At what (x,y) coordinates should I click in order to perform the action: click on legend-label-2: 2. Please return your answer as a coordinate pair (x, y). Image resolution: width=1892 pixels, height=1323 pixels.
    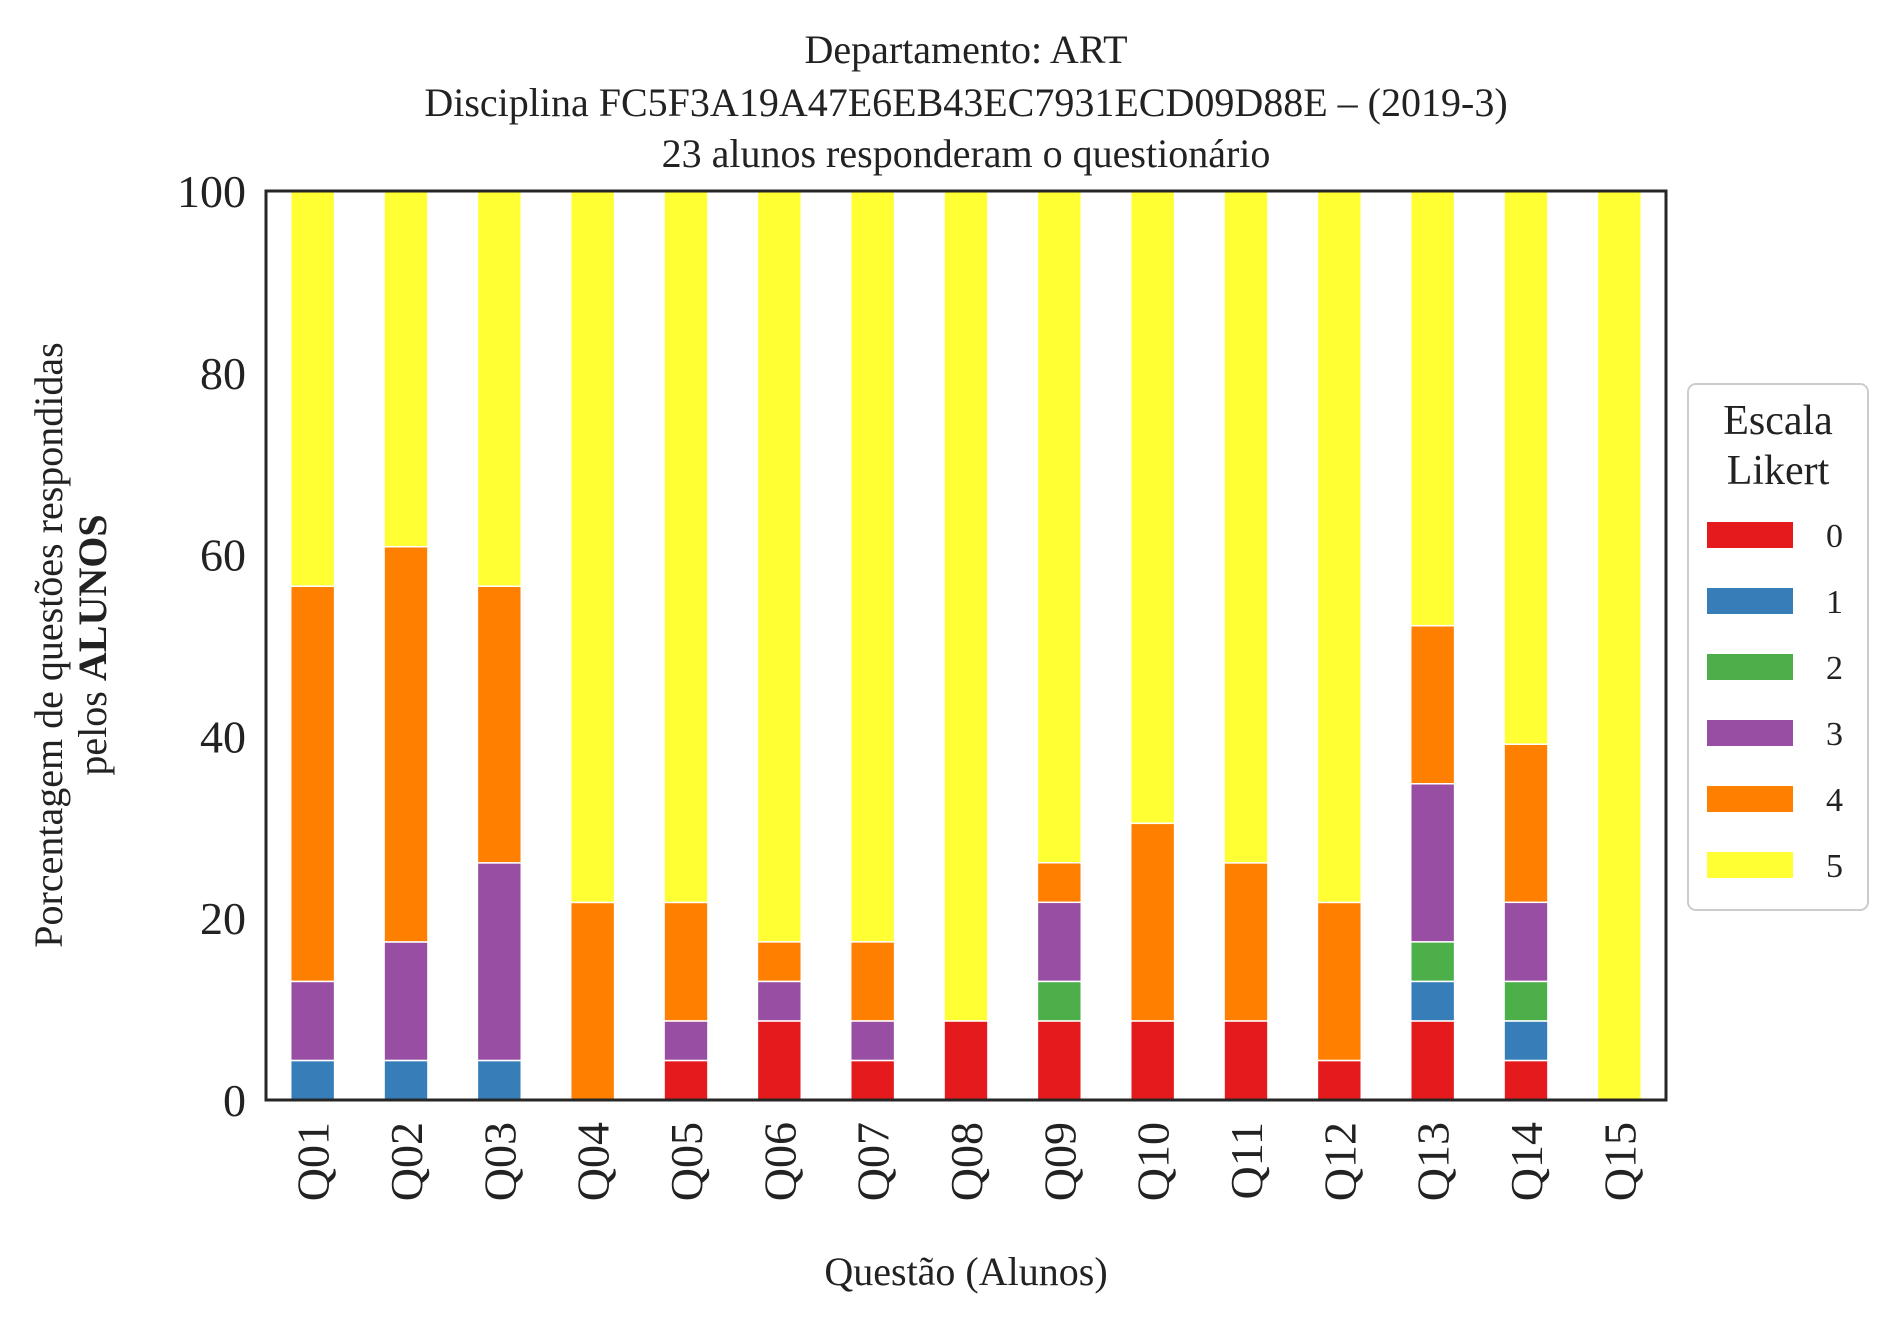
    Looking at the image, I should click on (1834, 668).